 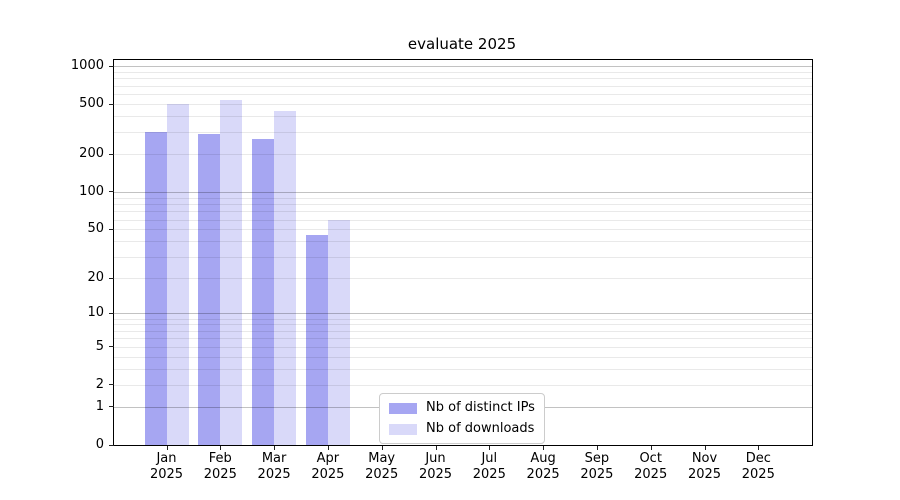 What do you see at coordinates (597, 466) in the screenshot?
I see `x-tick-label: Sep 2025` at bounding box center [597, 466].